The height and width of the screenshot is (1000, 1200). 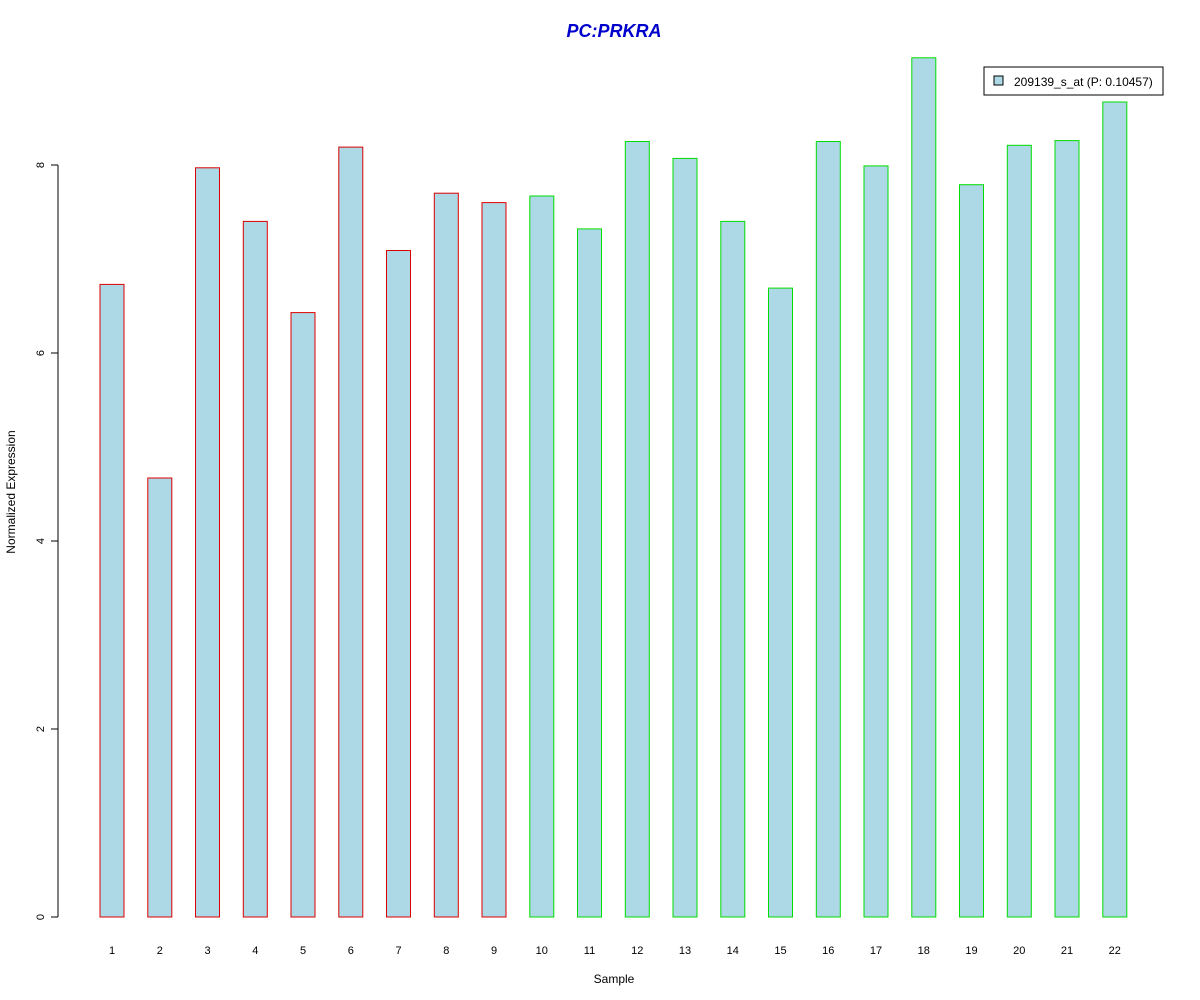 What do you see at coordinates (41, 353) in the screenshot?
I see `y-tick-label: 6` at bounding box center [41, 353].